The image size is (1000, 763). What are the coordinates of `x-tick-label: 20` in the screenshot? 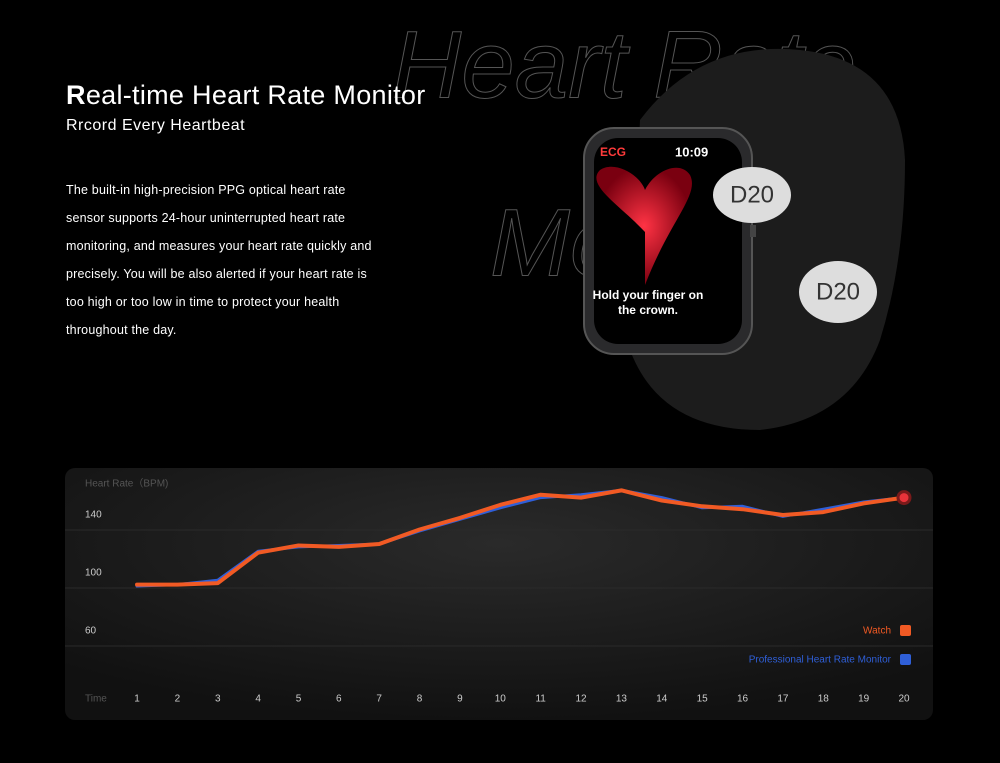 It's located at (904, 699).